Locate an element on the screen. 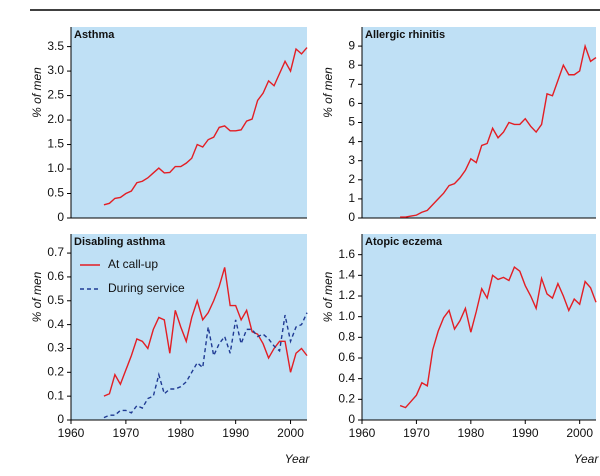 This screenshot has width=600, height=476. y-tick-label: 1 is located at coordinates (351, 198).